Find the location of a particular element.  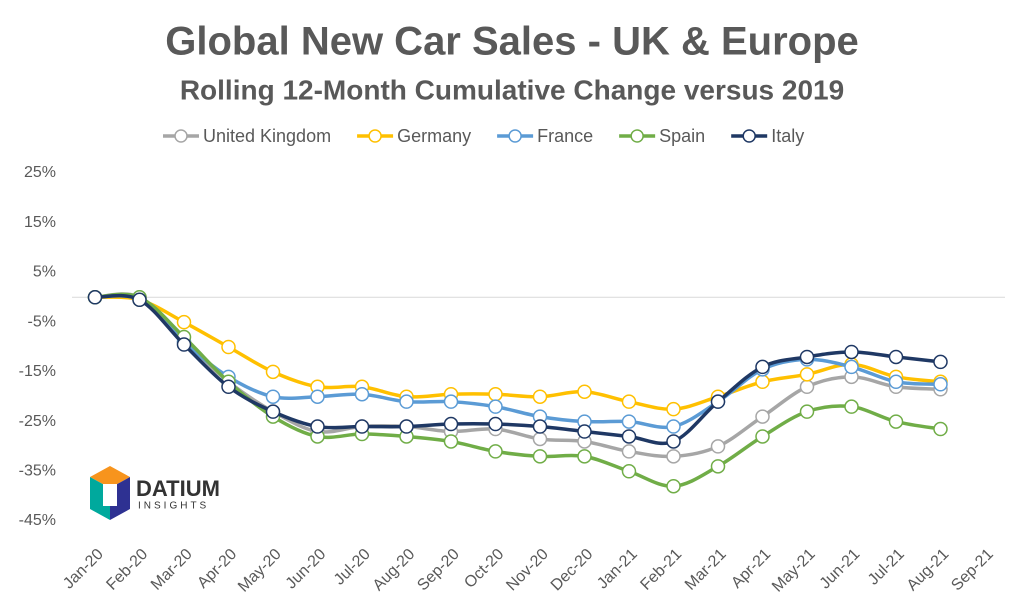

x-tick-label: Oct-20 is located at coordinates (484, 569).